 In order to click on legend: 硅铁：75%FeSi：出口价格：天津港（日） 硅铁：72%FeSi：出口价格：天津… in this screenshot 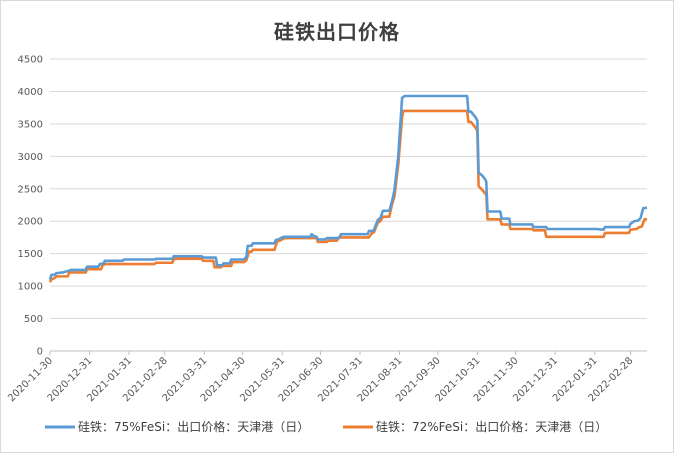, I will do `click(326, 426)`.